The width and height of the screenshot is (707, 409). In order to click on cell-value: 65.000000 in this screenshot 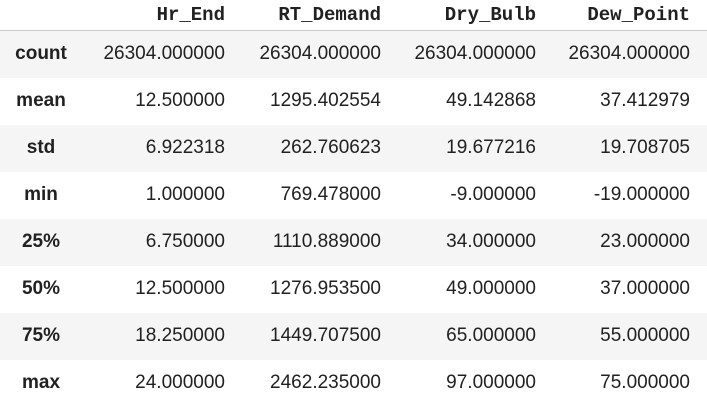, I will do `click(491, 335)`.